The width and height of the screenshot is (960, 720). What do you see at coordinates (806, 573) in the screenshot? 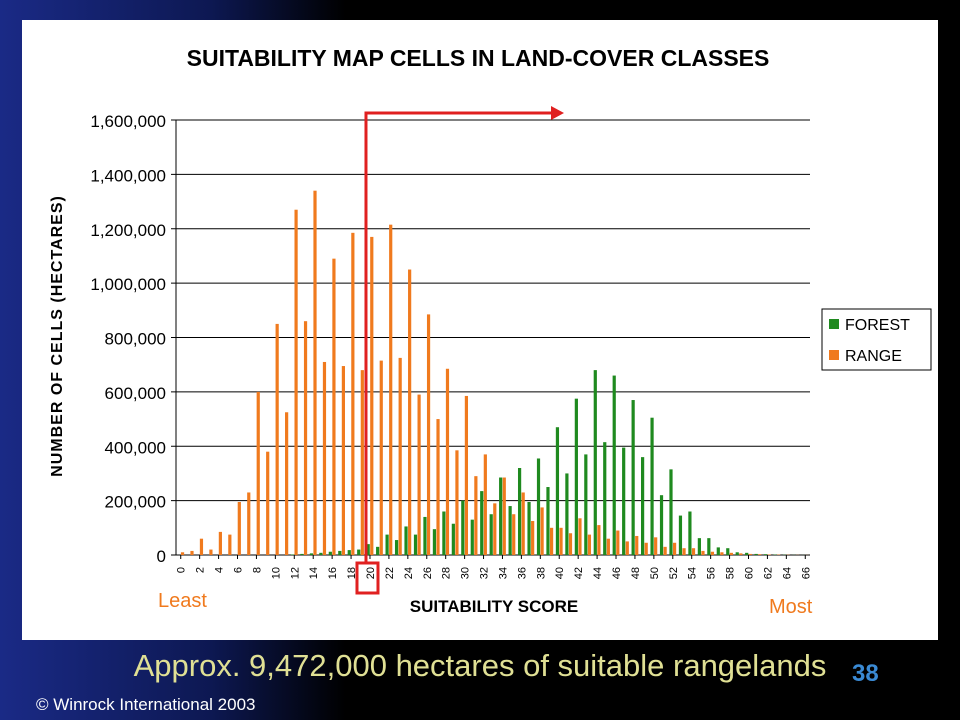
I see `x-tick-label: 66` at bounding box center [806, 573].